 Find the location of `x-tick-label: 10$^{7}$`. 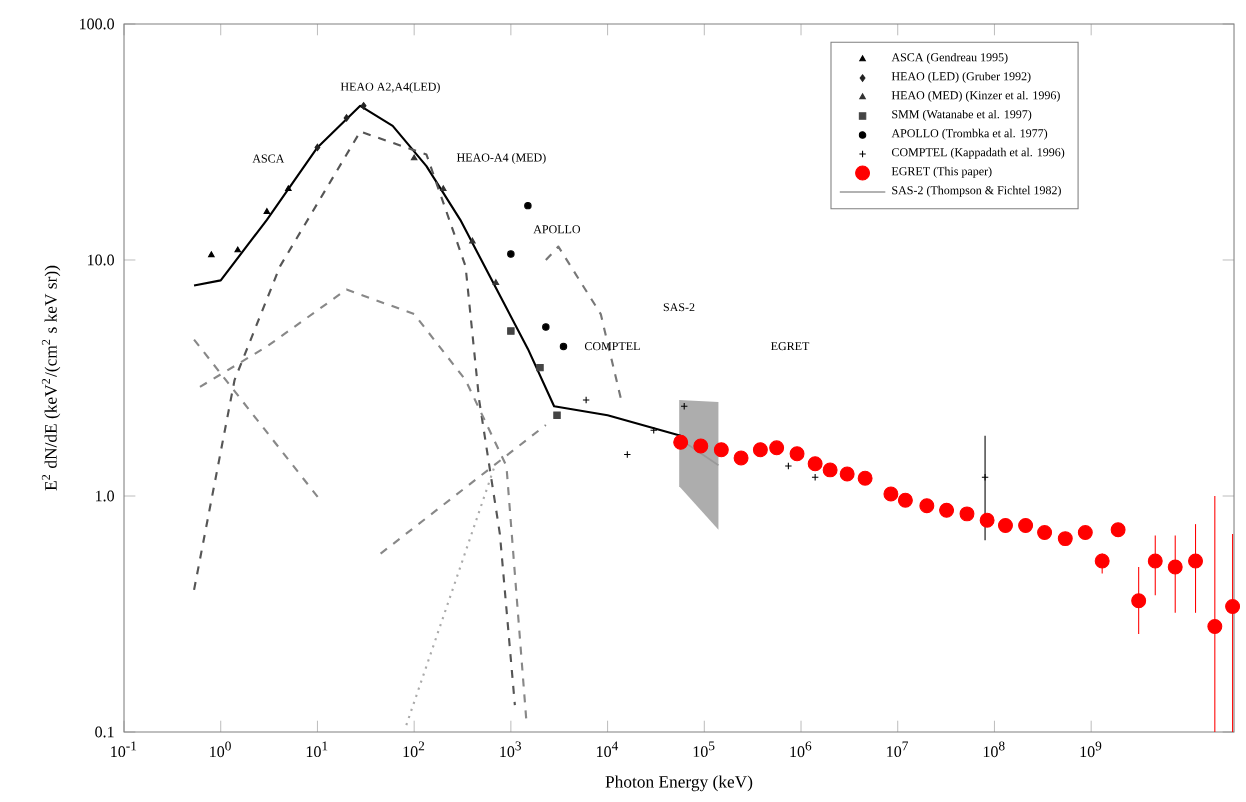

x-tick-label: 10$^{7}$ is located at coordinates (897, 749).